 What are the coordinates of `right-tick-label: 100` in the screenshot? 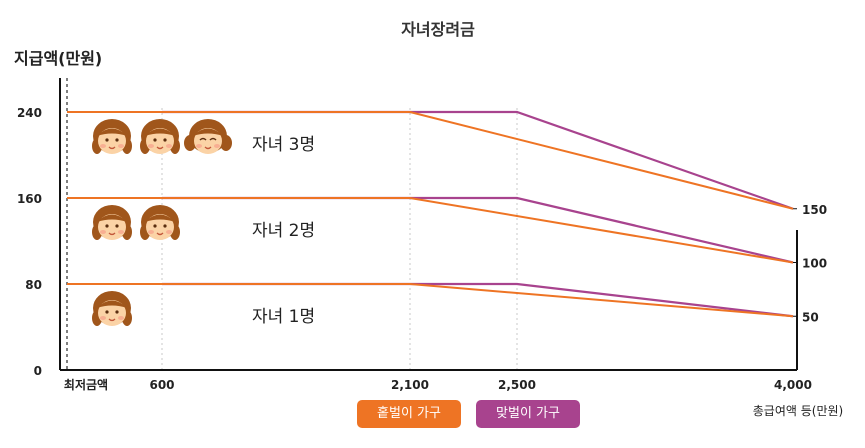 It's located at (814, 264).